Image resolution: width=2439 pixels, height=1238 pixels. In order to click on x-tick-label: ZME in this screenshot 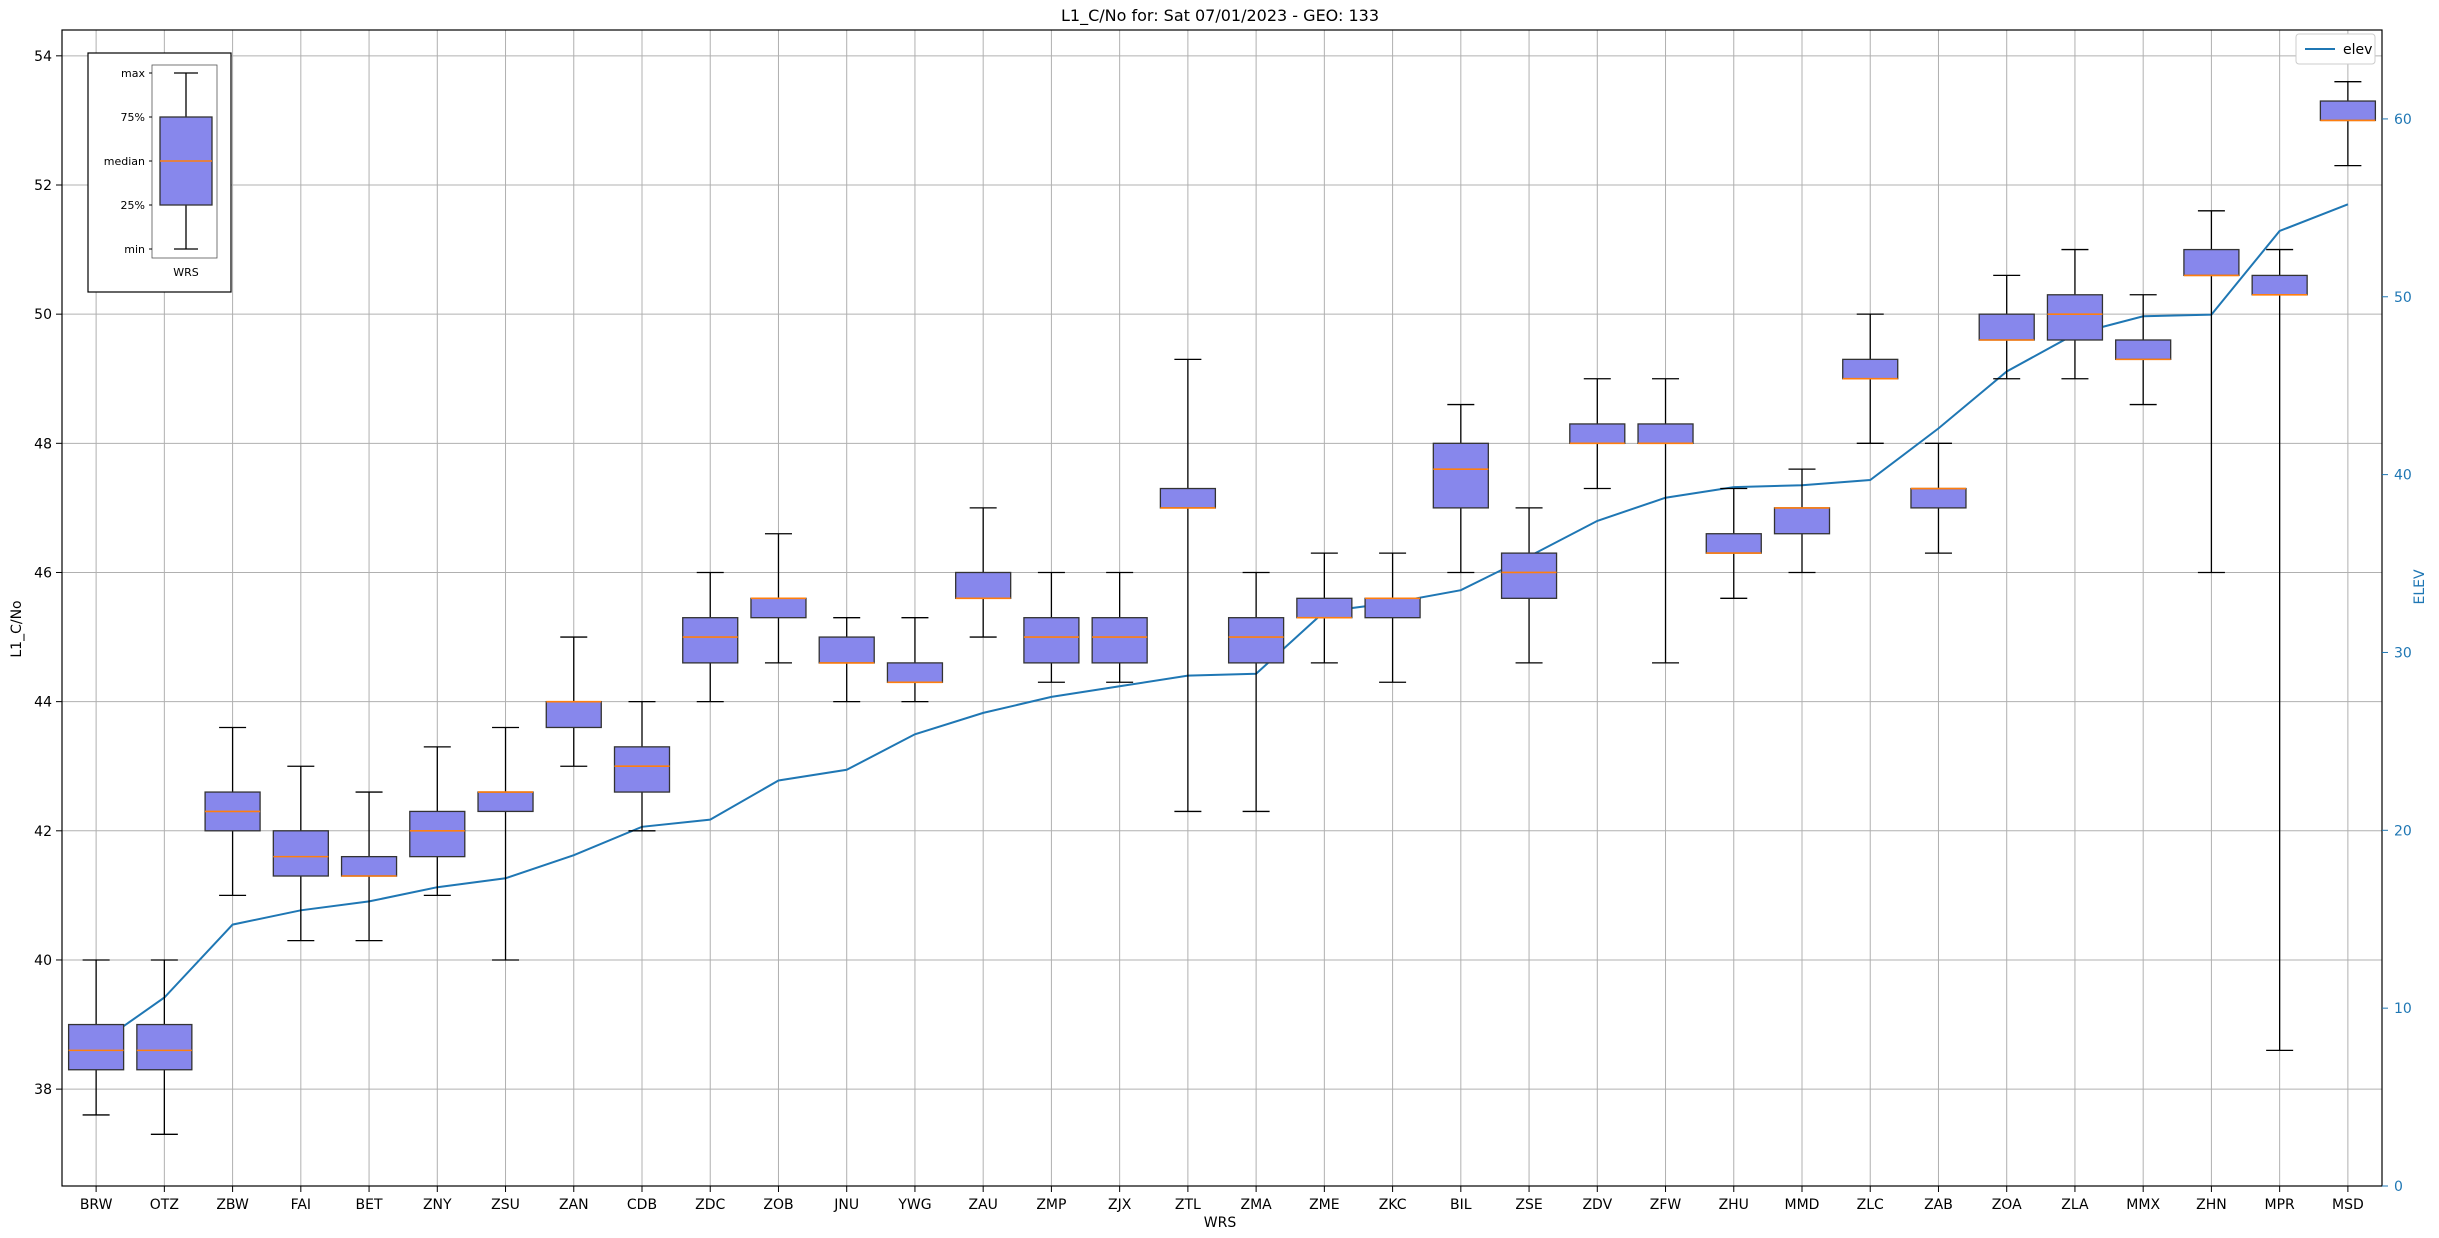, I will do `click(1324, 1205)`.